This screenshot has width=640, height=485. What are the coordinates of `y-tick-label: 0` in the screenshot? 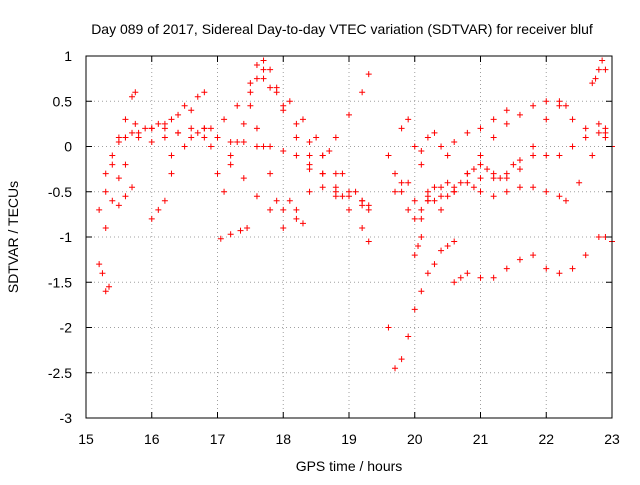 It's located at (68, 147).